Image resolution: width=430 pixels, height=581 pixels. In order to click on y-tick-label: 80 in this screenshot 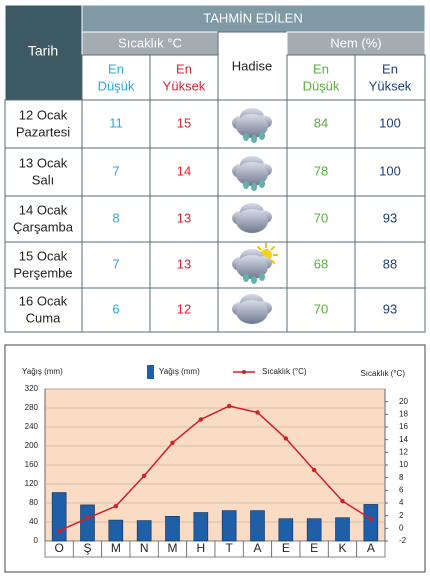, I will do `click(33, 502)`.